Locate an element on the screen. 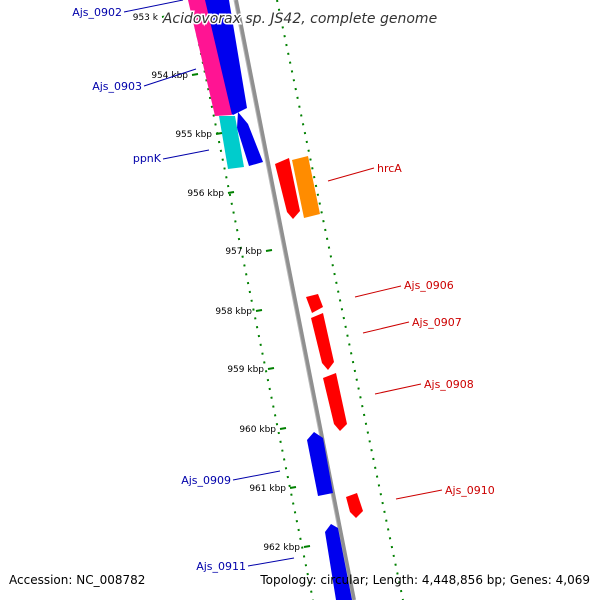  tick-label: 955 kbp is located at coordinates (193, 135).